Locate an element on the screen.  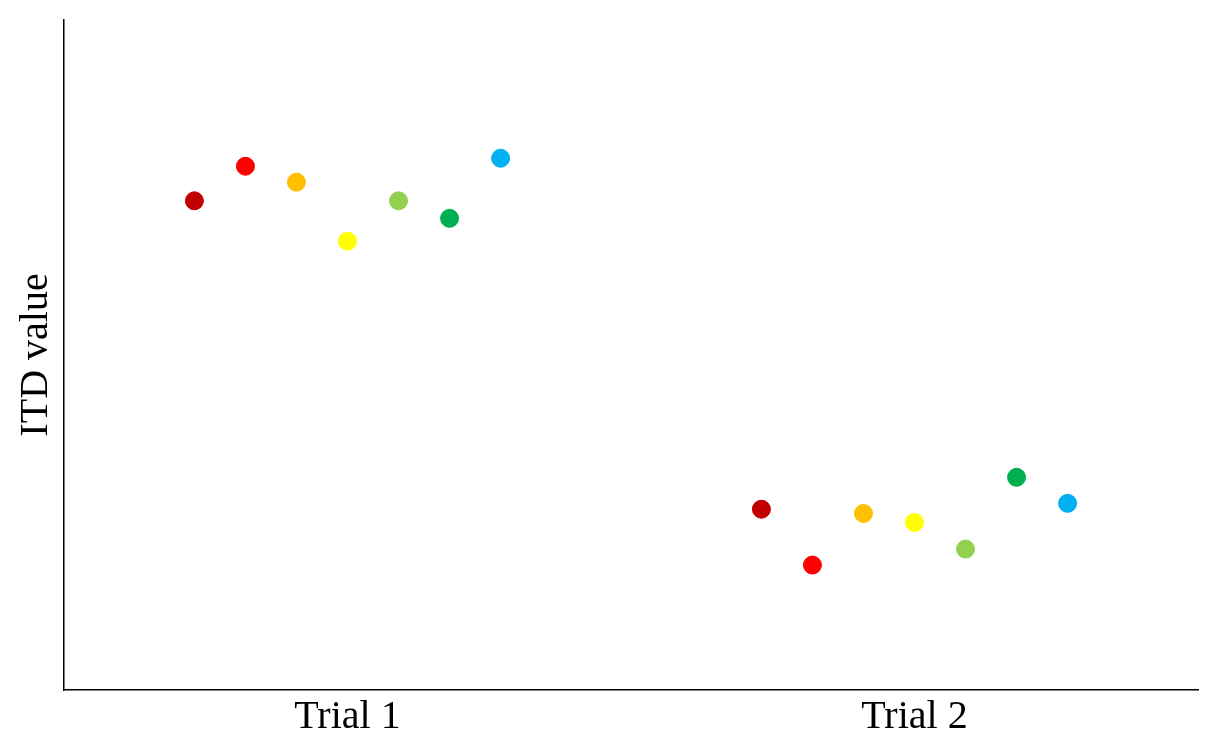
x-tick-label: Trial 2 is located at coordinates (914, 714).